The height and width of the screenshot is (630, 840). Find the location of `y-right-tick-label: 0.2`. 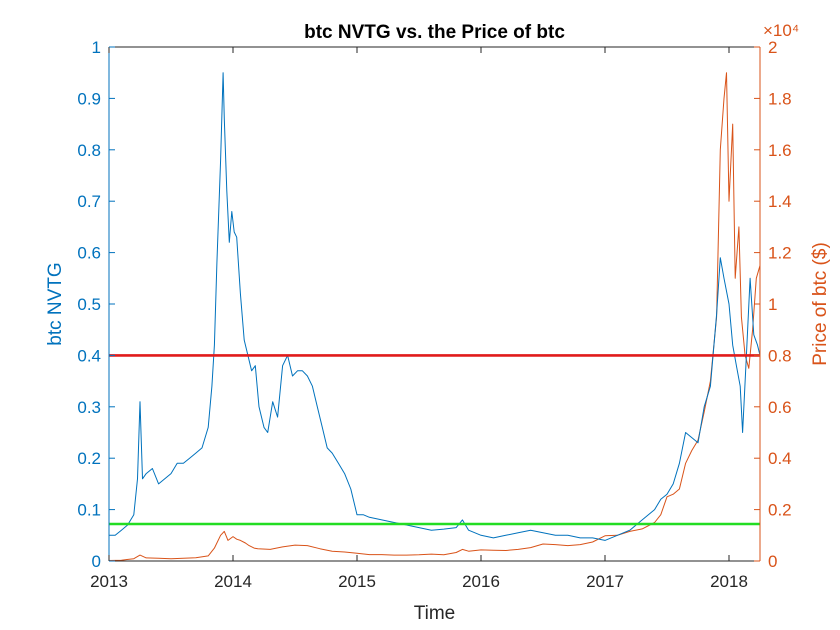

y-right-tick-label: 0.2 is located at coordinates (780, 510).